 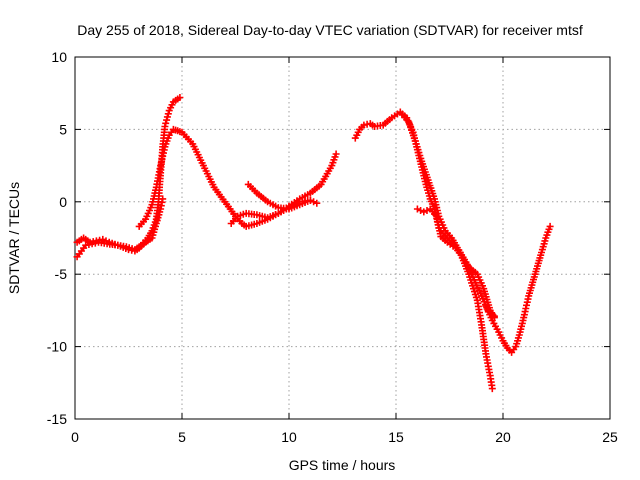 I want to click on series-line, so click(x=518, y=289).